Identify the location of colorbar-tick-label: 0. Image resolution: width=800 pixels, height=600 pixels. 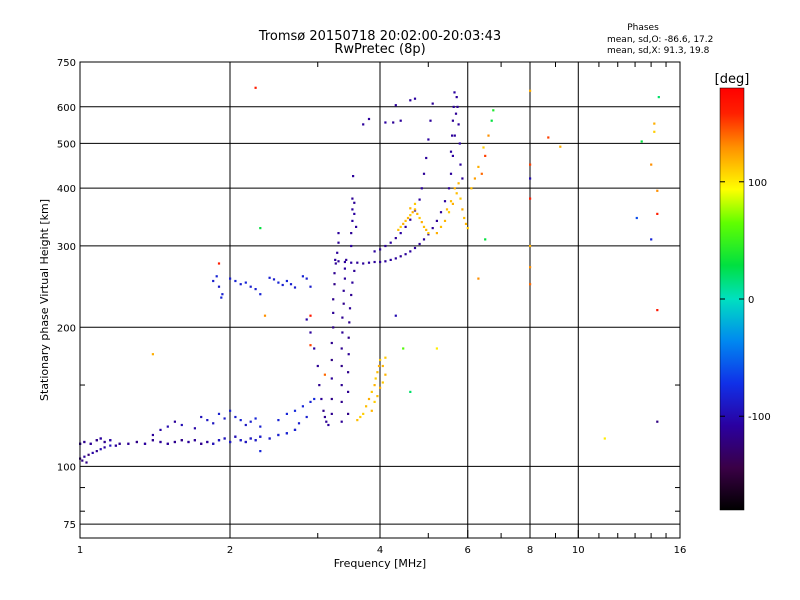
(751, 300).